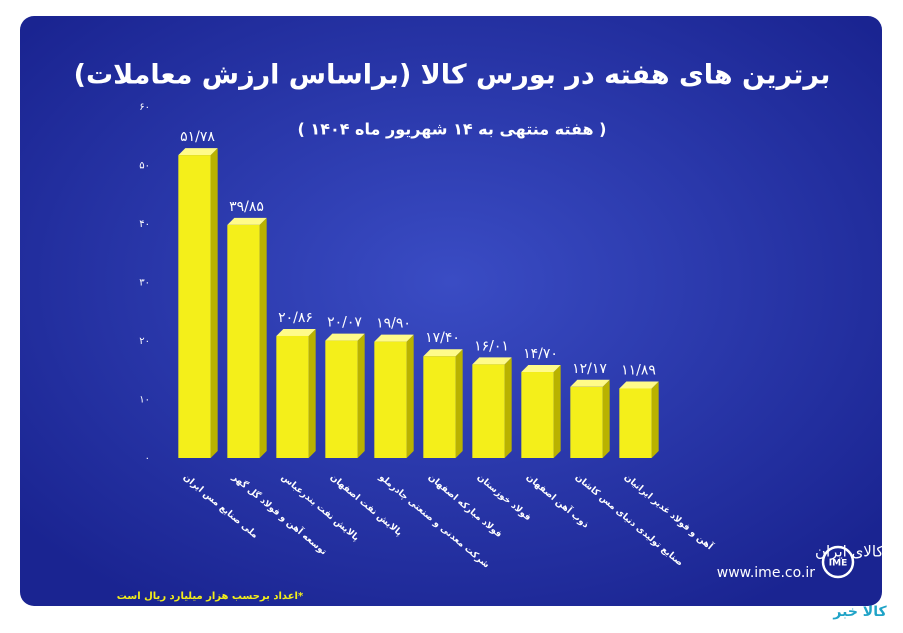  I want to click on logo-name: بورس کالای ایران, so click(859, 552).